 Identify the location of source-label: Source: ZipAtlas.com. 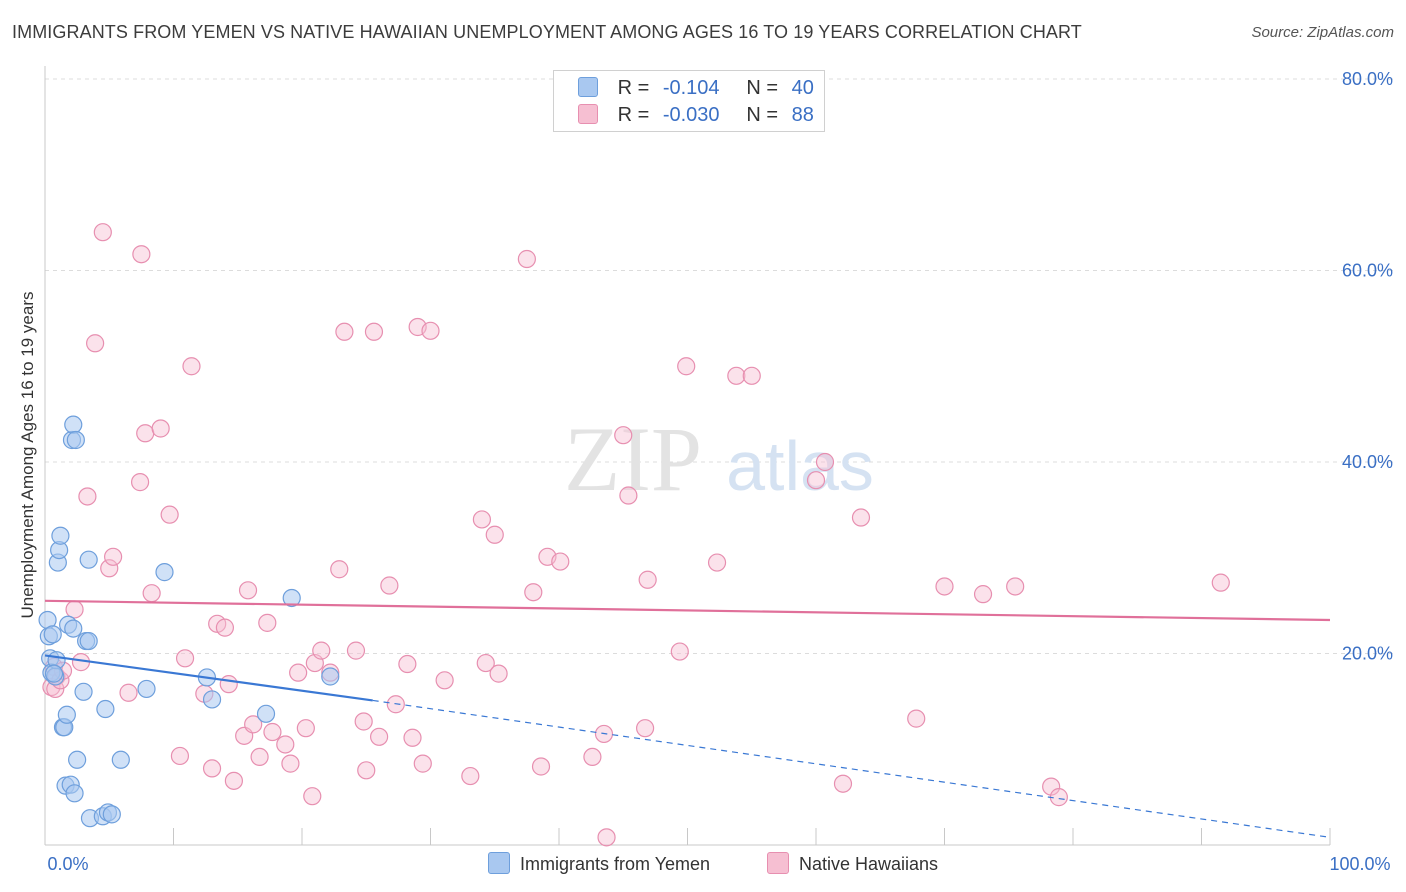
(1322, 32).